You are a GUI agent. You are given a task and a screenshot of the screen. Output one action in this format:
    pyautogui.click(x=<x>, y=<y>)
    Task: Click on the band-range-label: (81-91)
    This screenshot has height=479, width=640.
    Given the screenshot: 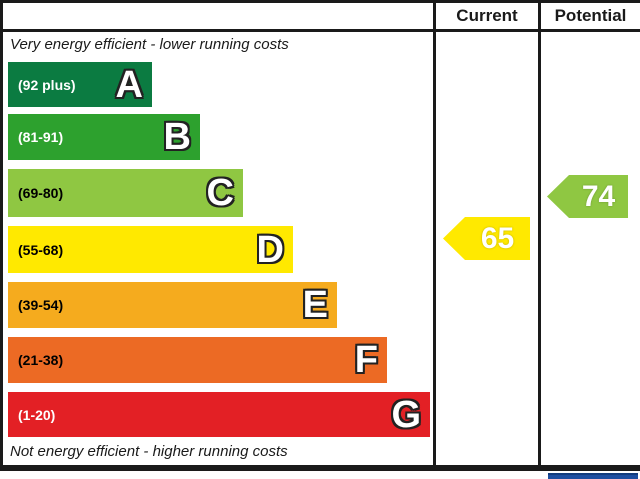 What is the action you would take?
    pyautogui.click(x=41, y=137)
    